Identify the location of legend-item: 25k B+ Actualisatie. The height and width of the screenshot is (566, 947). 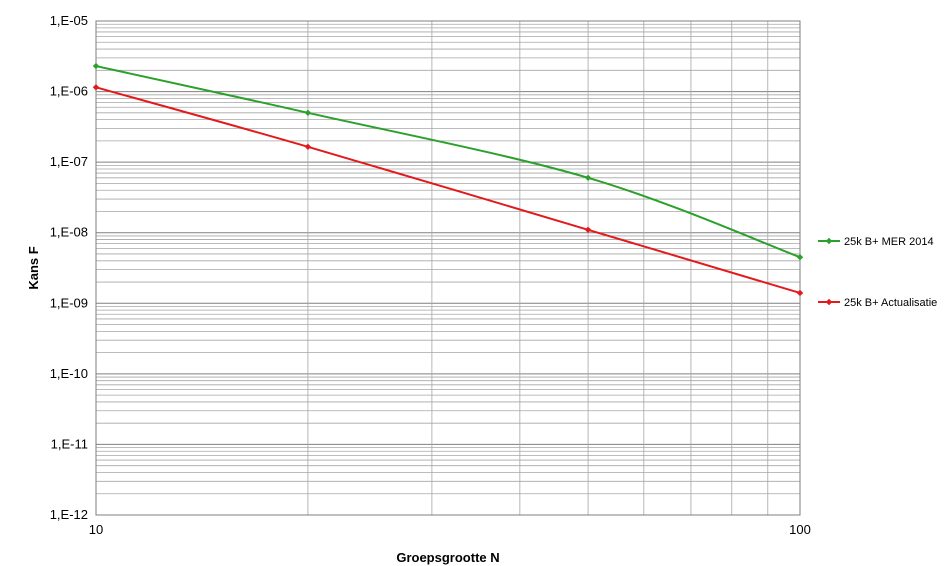
(877, 303).